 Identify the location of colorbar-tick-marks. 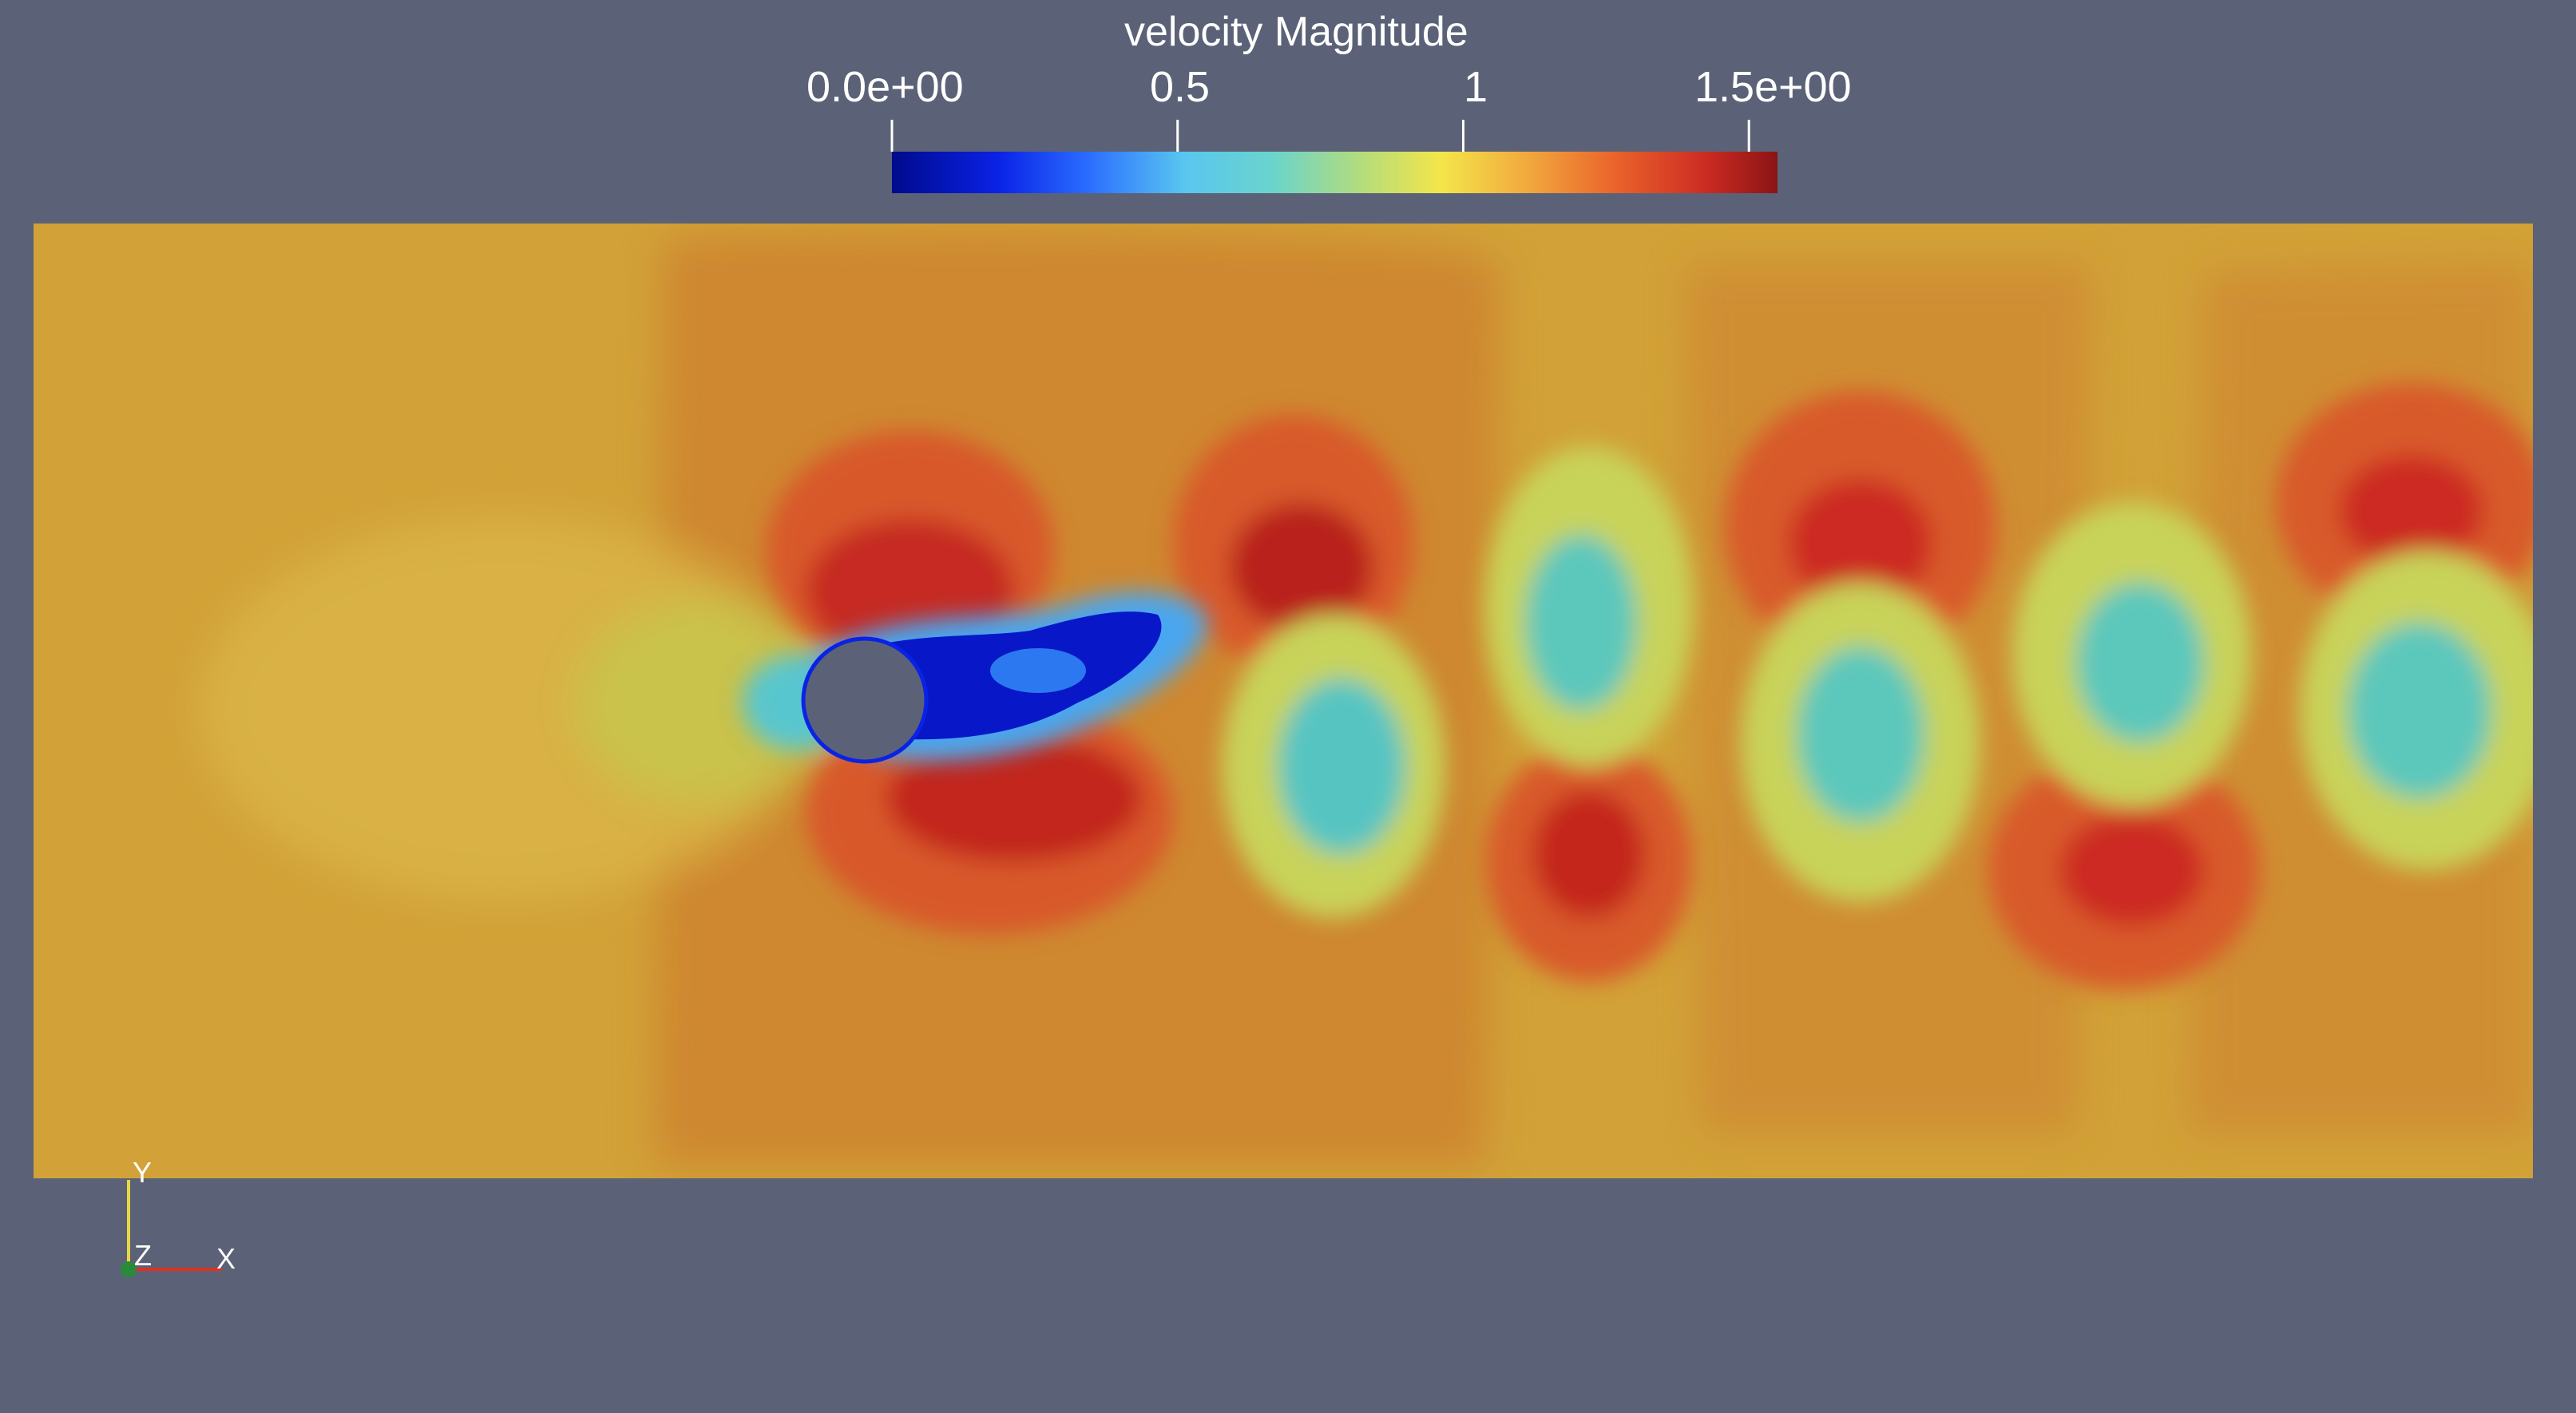
(1320, 136).